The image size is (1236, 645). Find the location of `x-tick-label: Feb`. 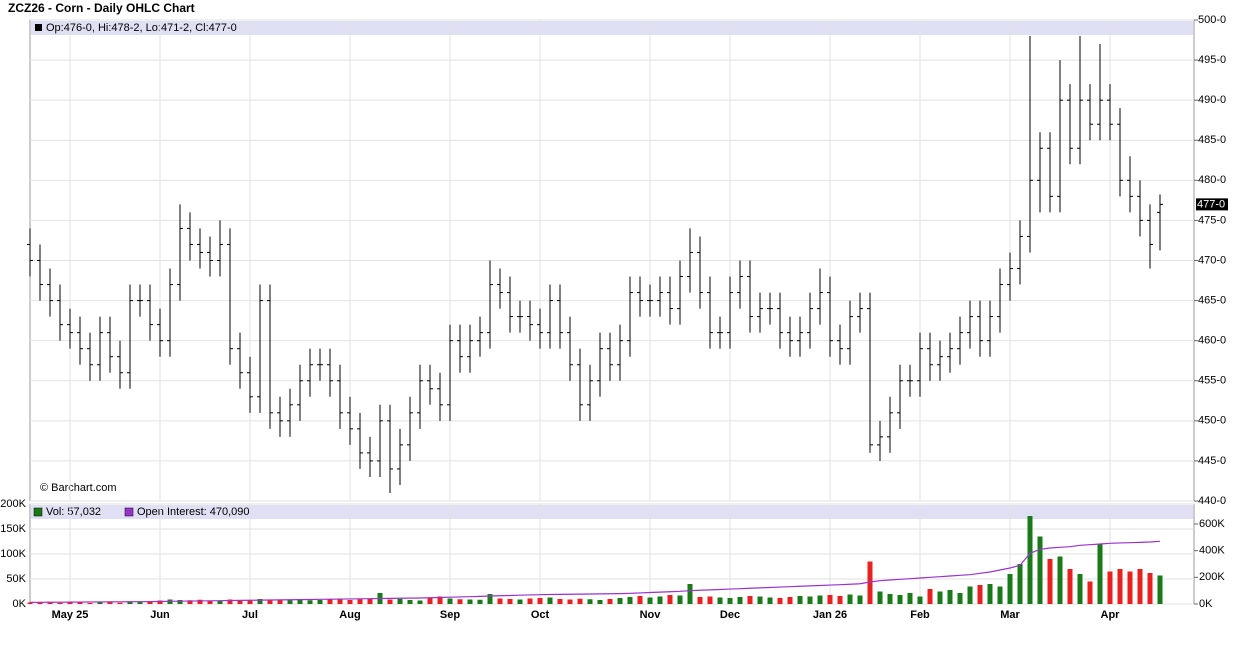

x-tick-label: Feb is located at coordinates (920, 615).